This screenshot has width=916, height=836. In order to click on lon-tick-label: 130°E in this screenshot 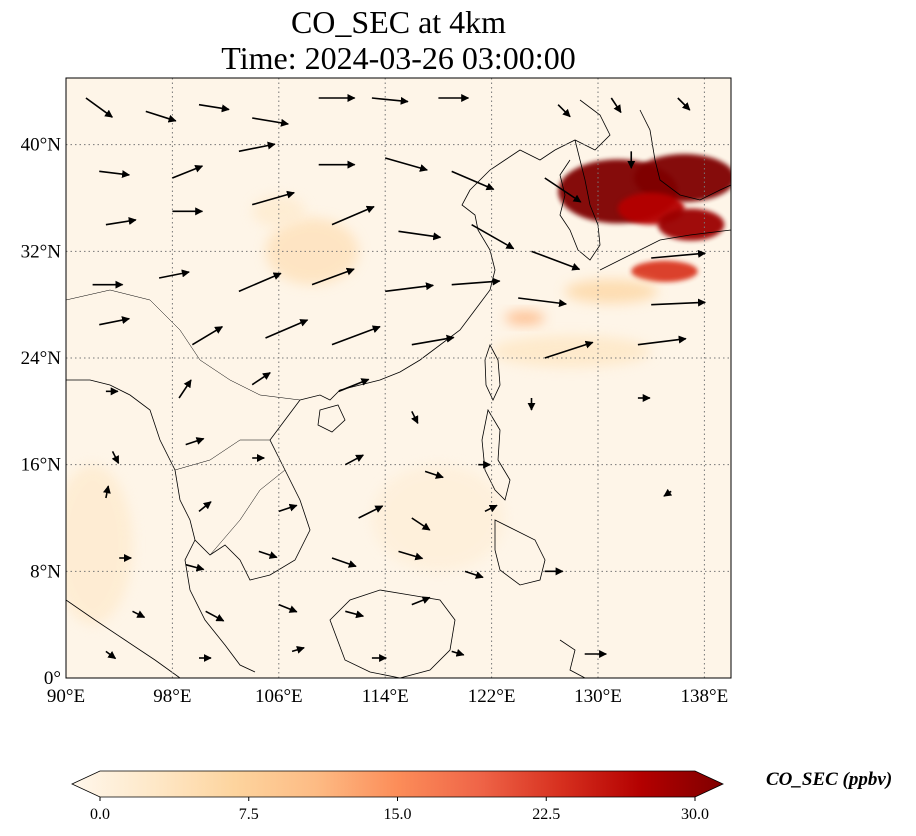, I will do `click(598, 696)`.